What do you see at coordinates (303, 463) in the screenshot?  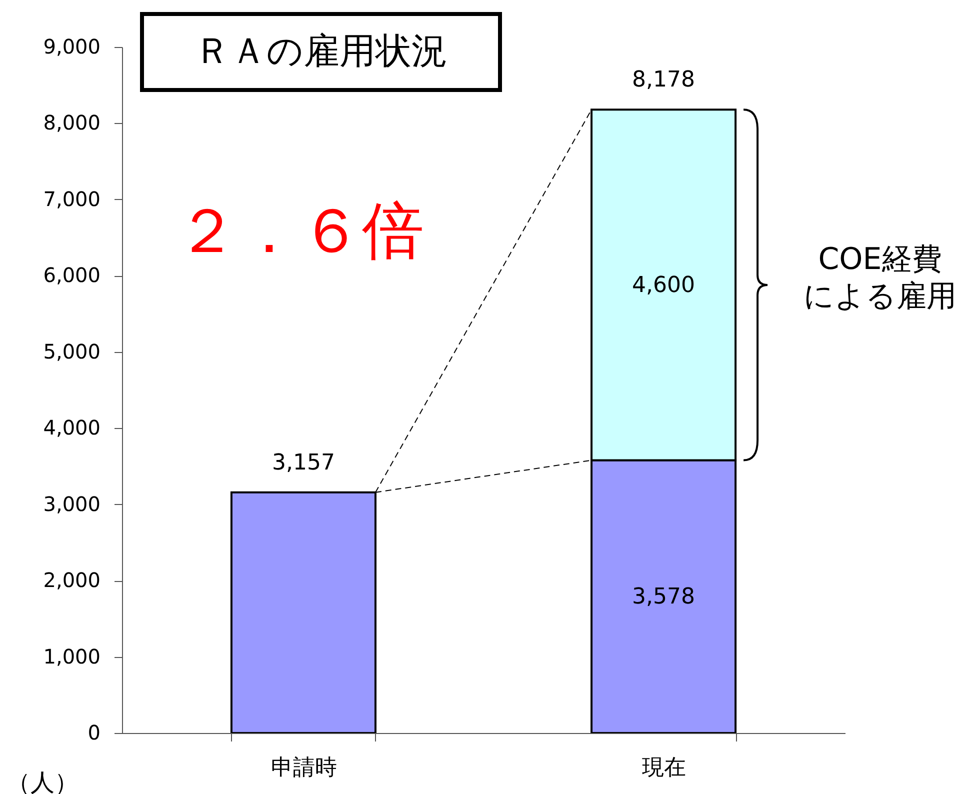 I see `total-label: 3,157` at bounding box center [303, 463].